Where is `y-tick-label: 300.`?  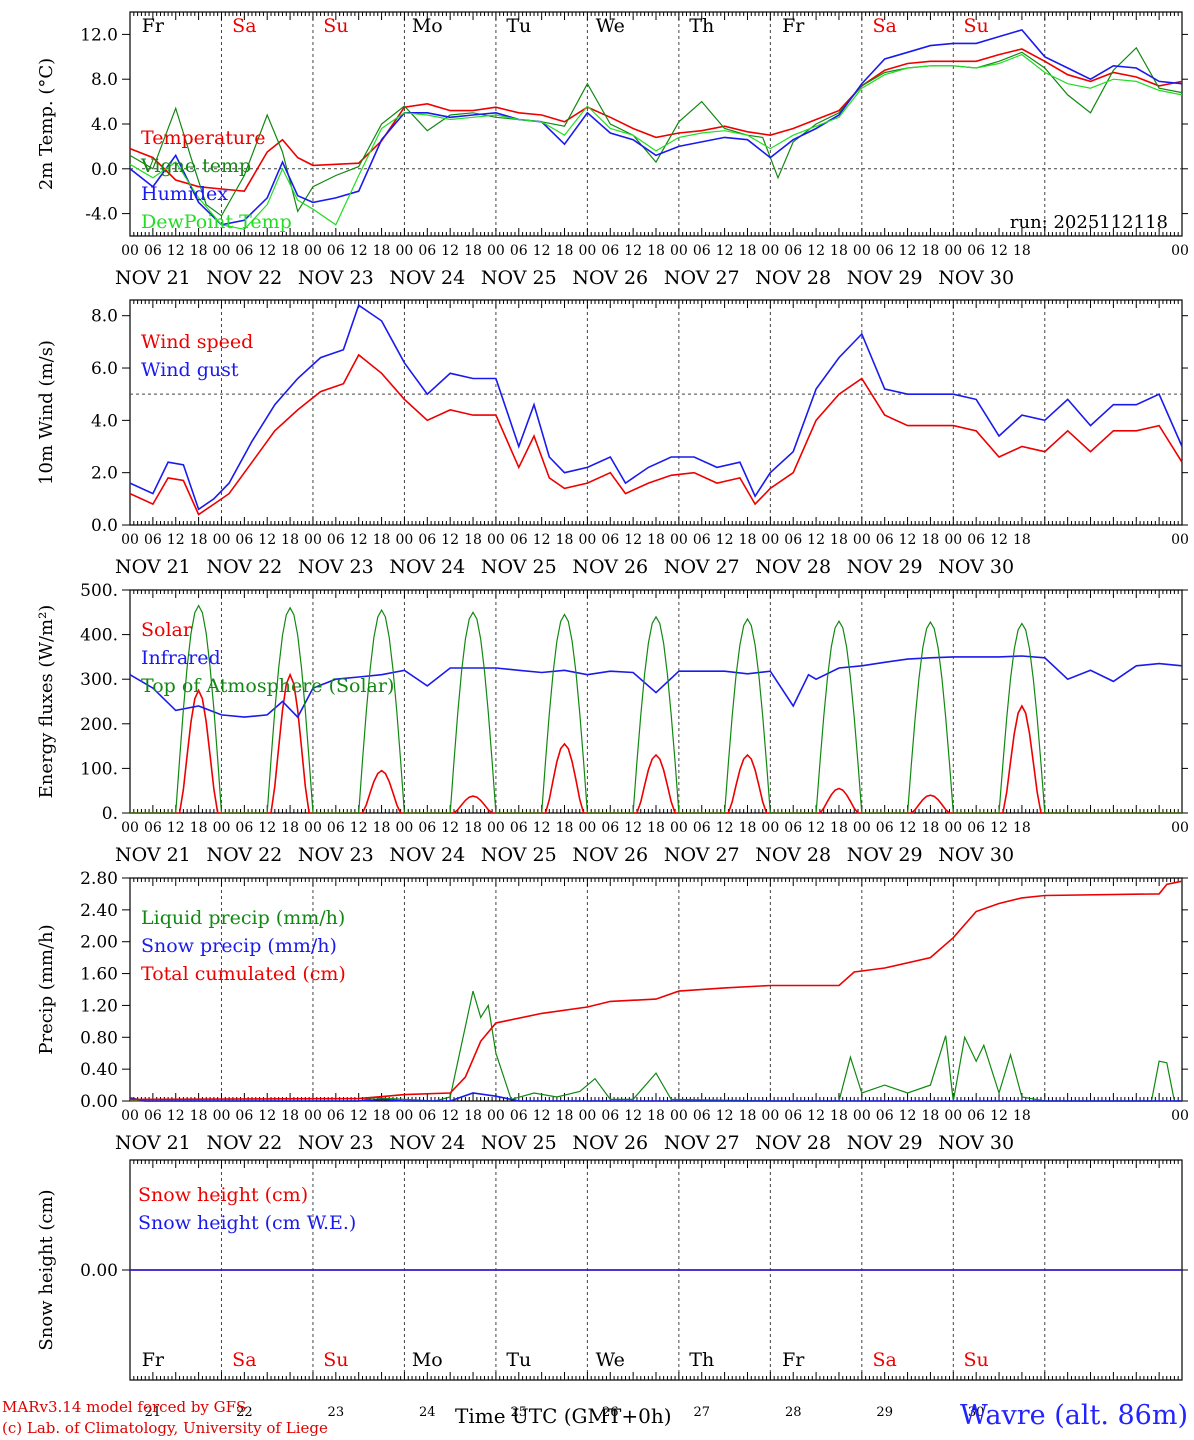 y-tick-label: 300. is located at coordinates (99, 680).